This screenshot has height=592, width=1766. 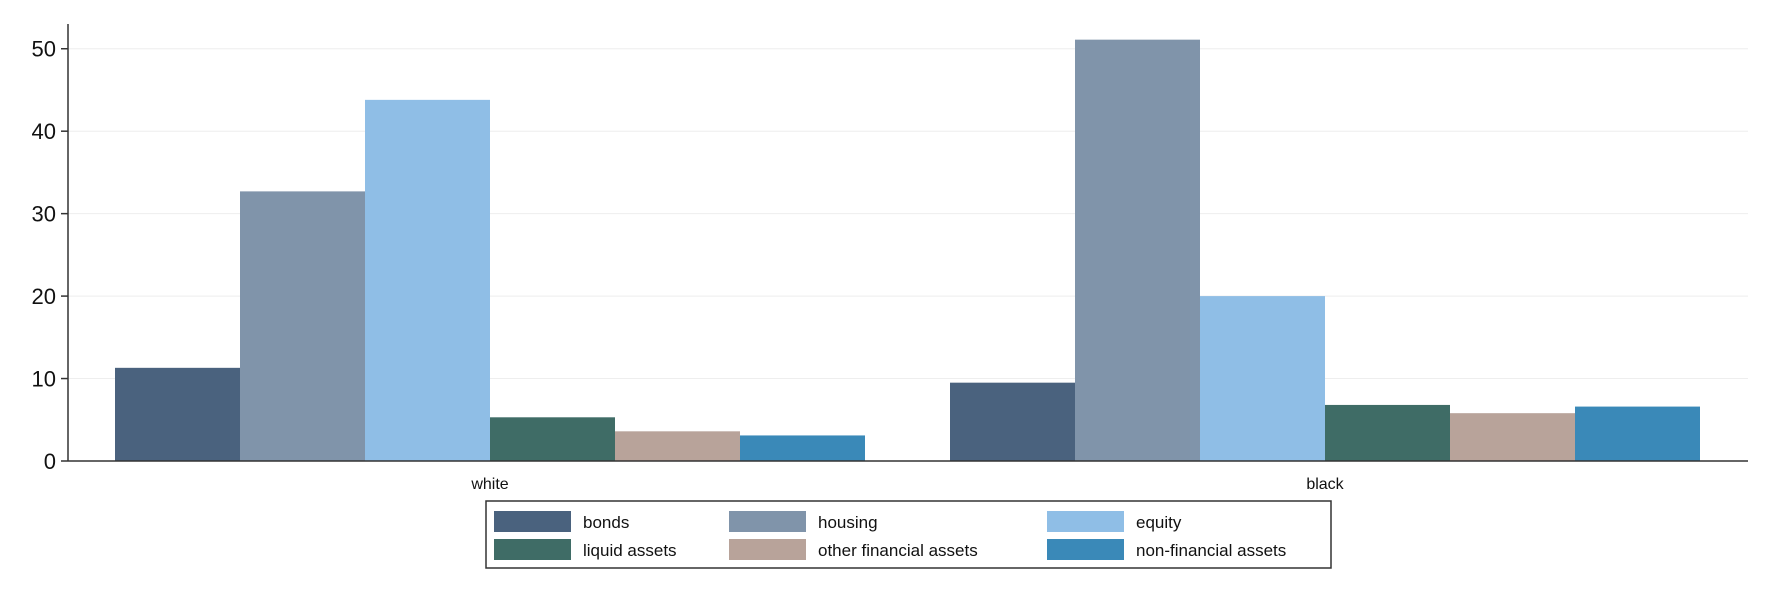 I want to click on y-tick-label: 40, so click(x=44, y=131).